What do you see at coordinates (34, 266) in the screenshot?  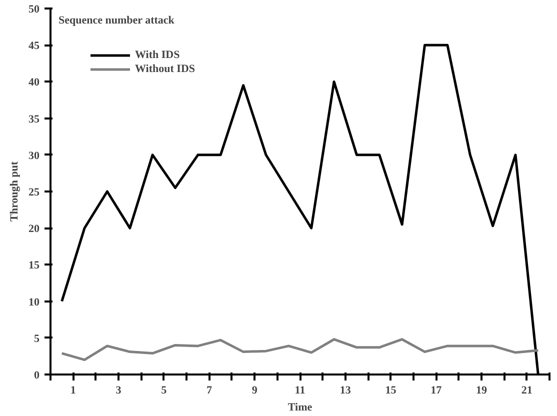 I see `y-tick-label: 15` at bounding box center [34, 266].